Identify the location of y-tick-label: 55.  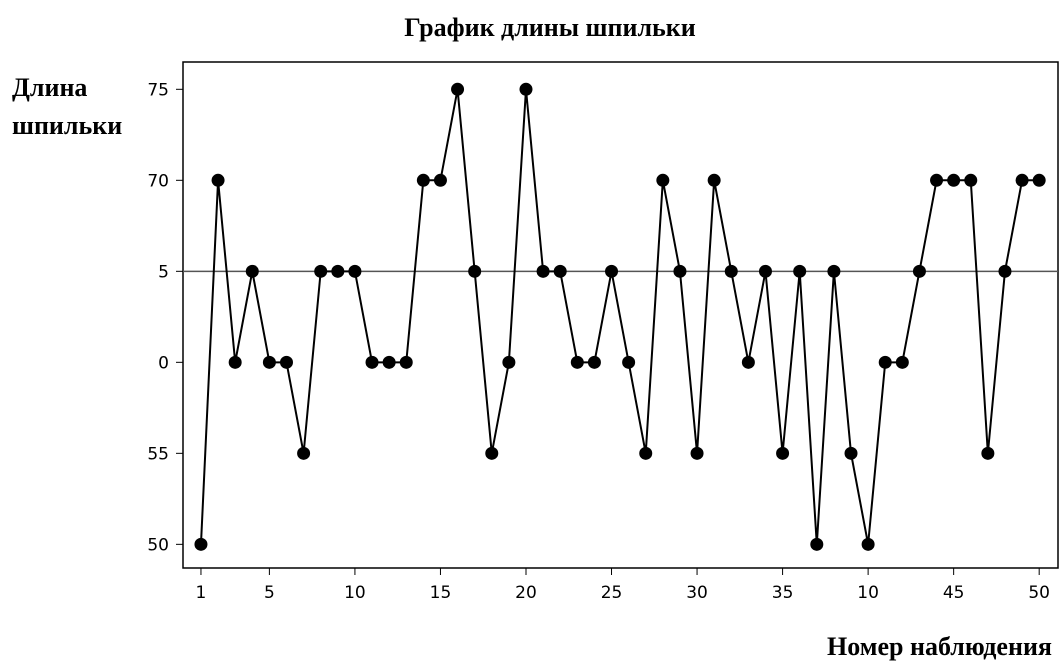
(158, 454).